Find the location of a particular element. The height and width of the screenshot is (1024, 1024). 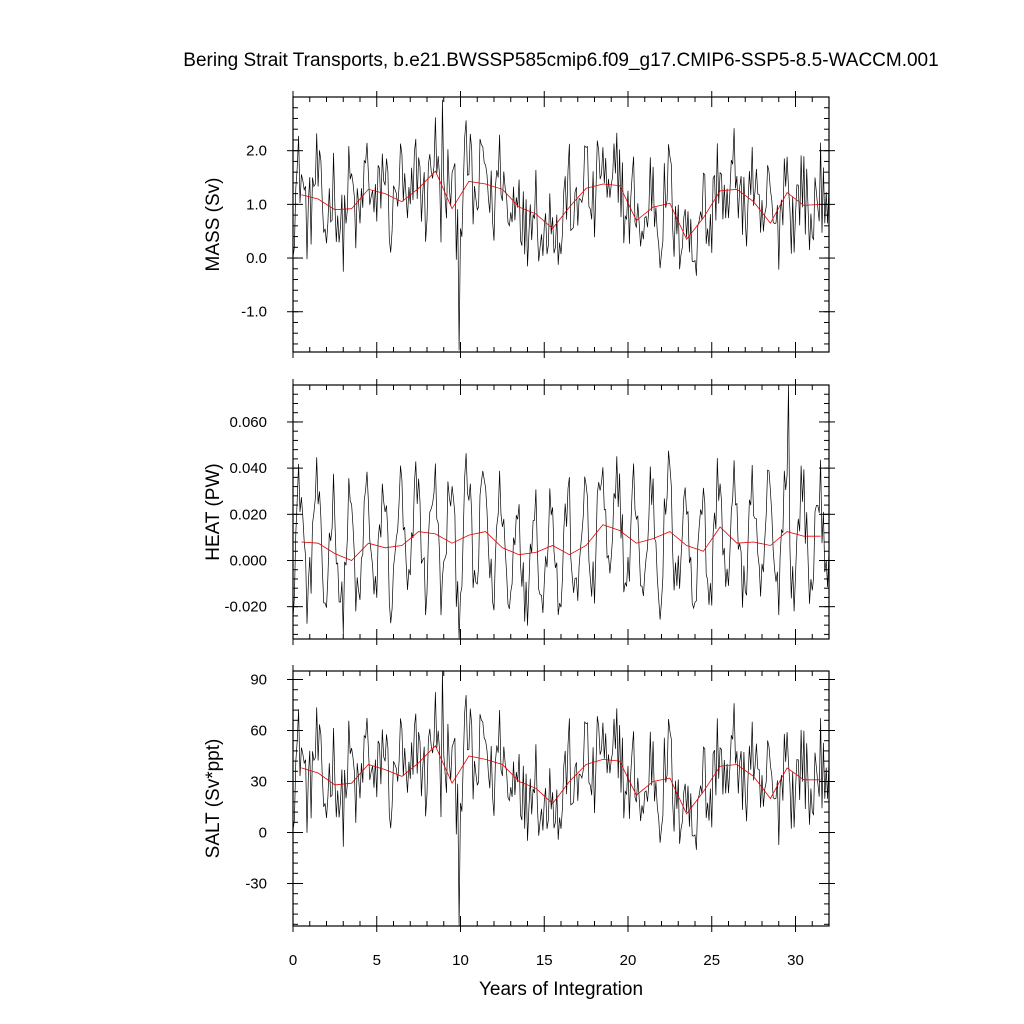

y-tick-label-mass: 1.0 is located at coordinates (256, 204).